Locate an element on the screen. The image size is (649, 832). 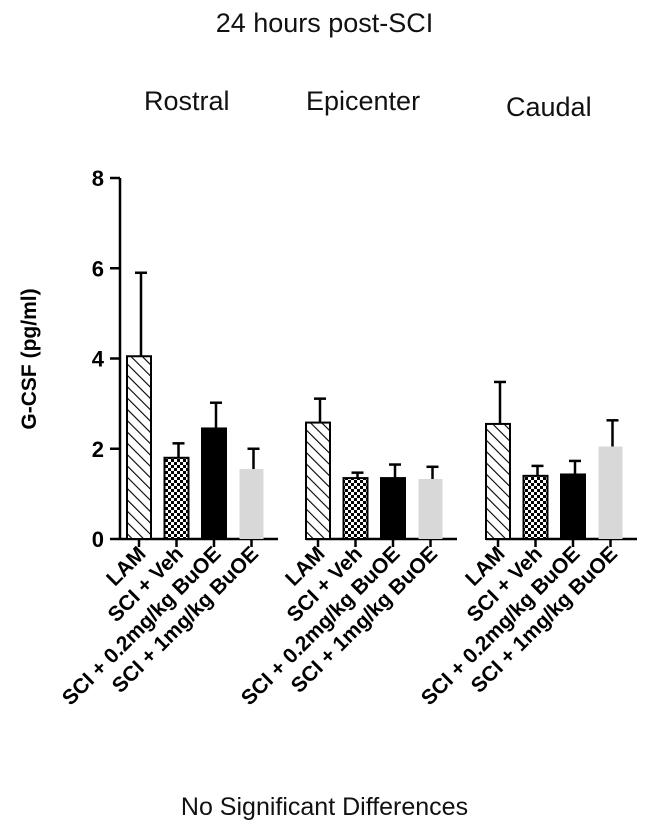
y-tick-label: 6 is located at coordinates (98, 268).